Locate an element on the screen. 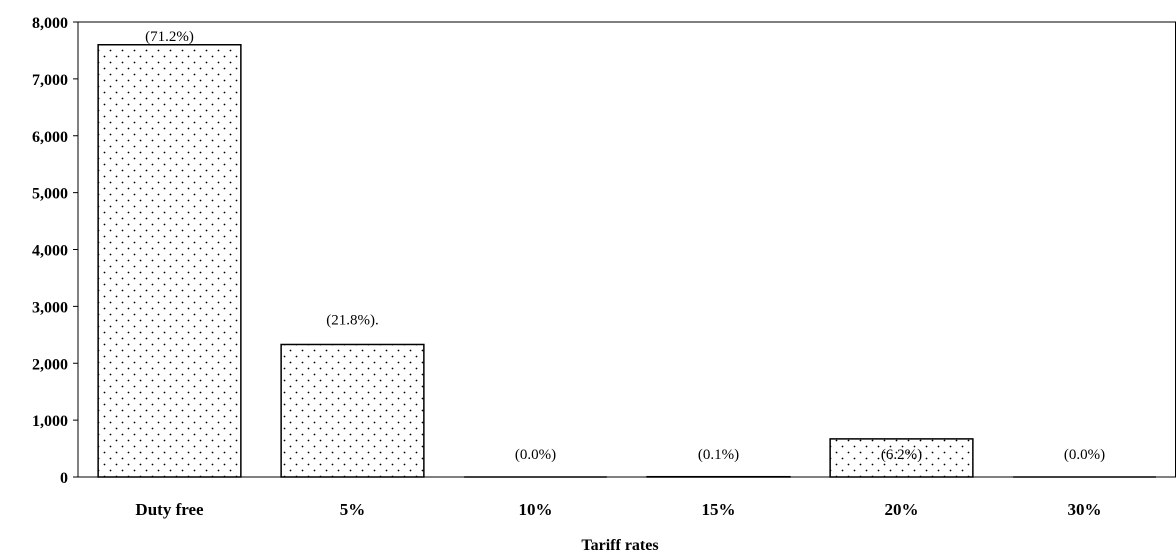 Image resolution: width=1176 pixels, height=556 pixels. x-tick-label: 30% is located at coordinates (1085, 509).